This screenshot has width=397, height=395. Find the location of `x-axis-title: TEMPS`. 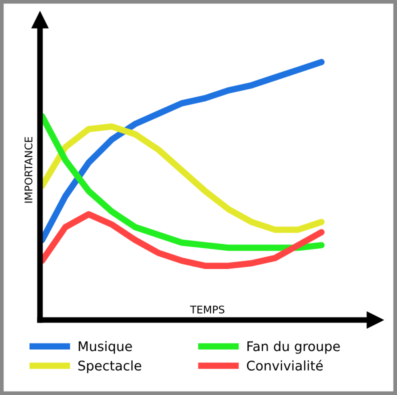

x-axis-title: TEMPS is located at coordinates (207, 310).